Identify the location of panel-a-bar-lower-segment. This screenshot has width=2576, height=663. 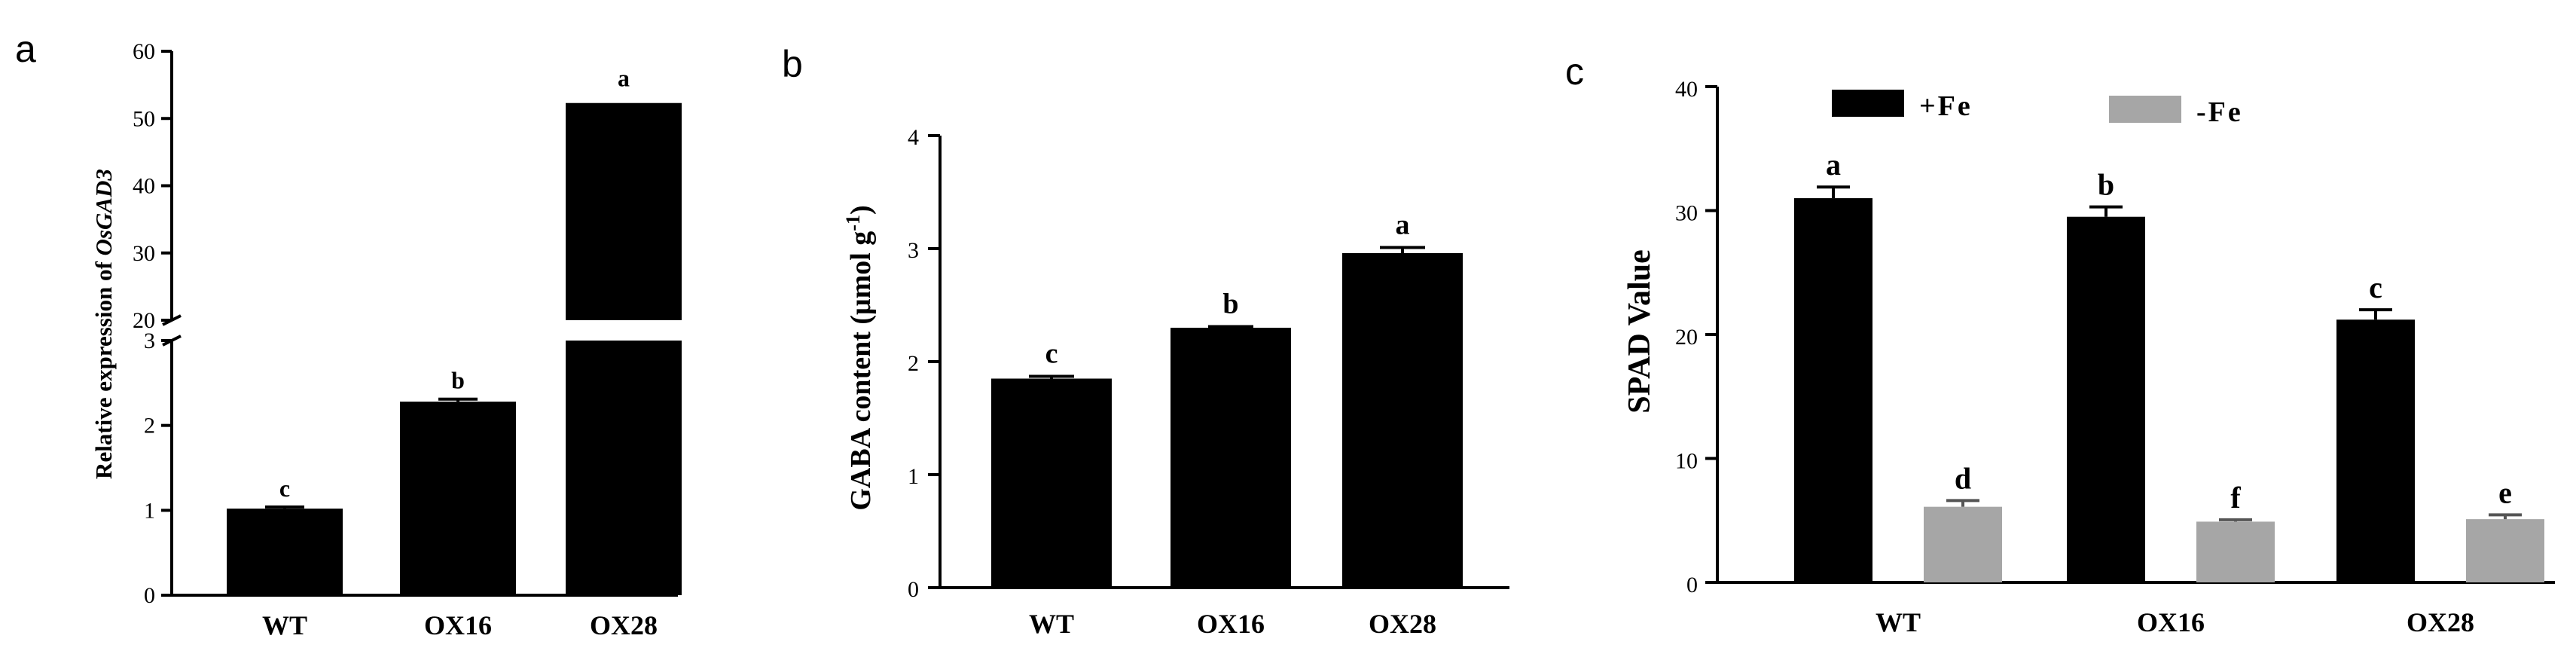
(624, 468).